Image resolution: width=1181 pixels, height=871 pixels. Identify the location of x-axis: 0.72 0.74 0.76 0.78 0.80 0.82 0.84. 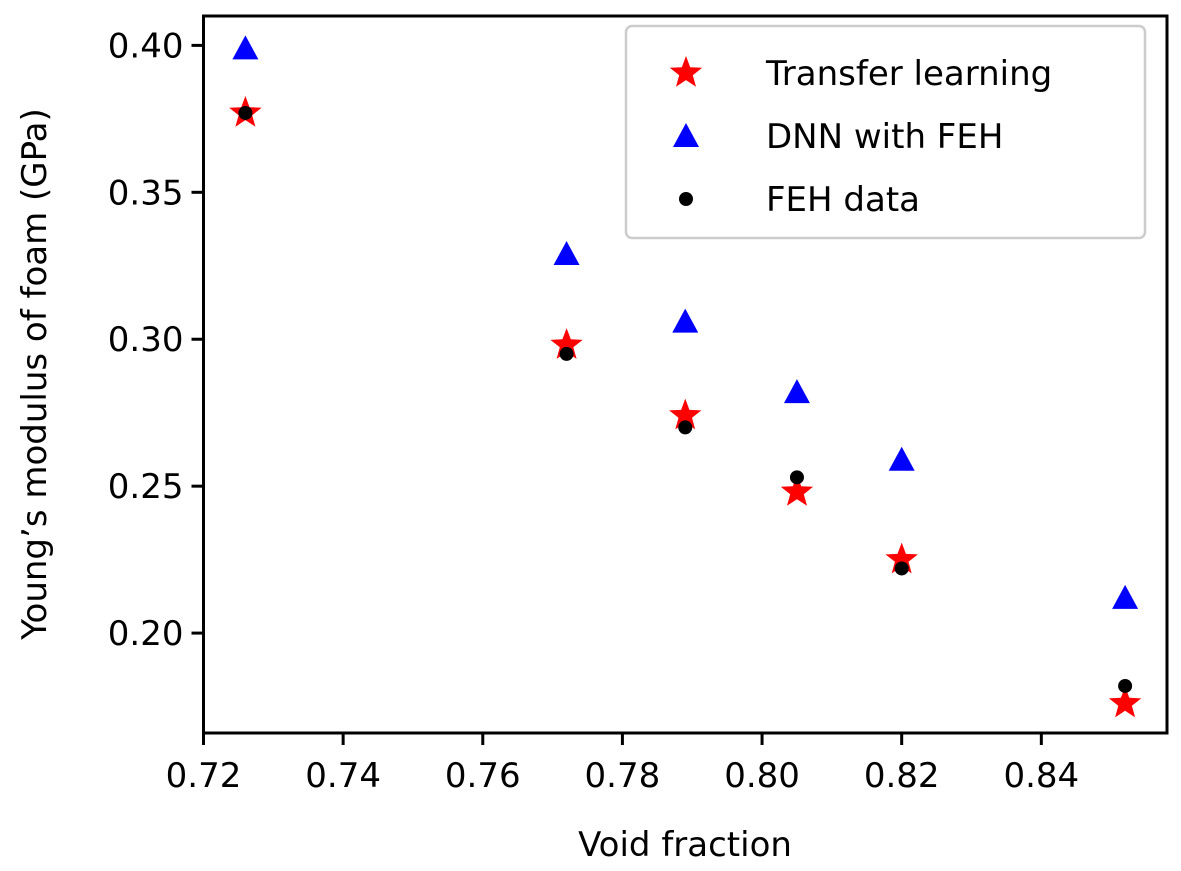
(622, 764).